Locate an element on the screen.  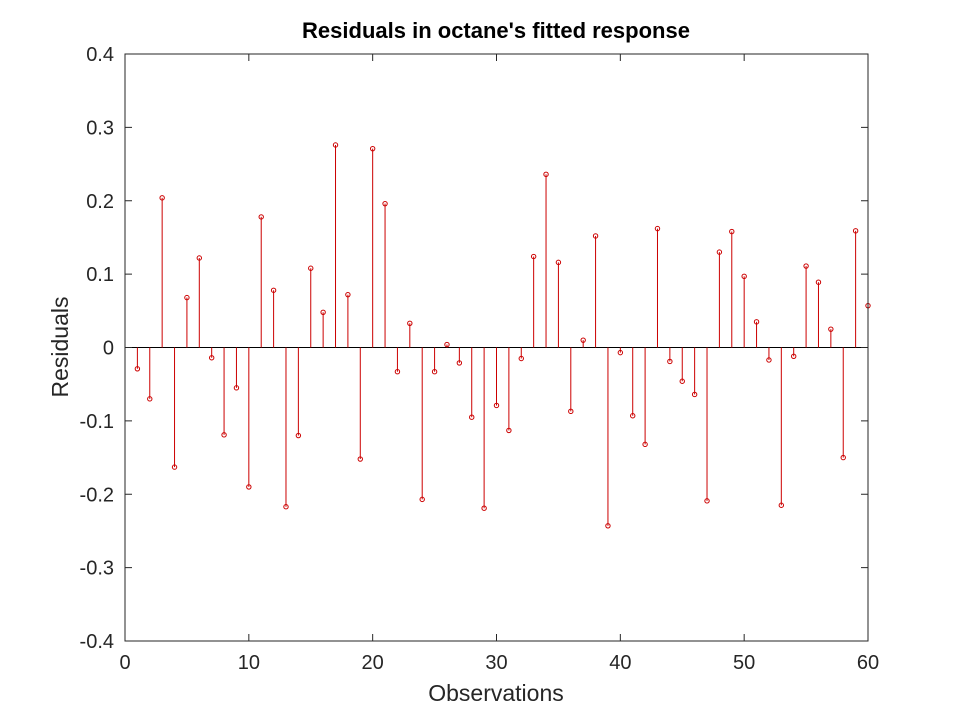
x-tick-label: 50 is located at coordinates (744, 663).